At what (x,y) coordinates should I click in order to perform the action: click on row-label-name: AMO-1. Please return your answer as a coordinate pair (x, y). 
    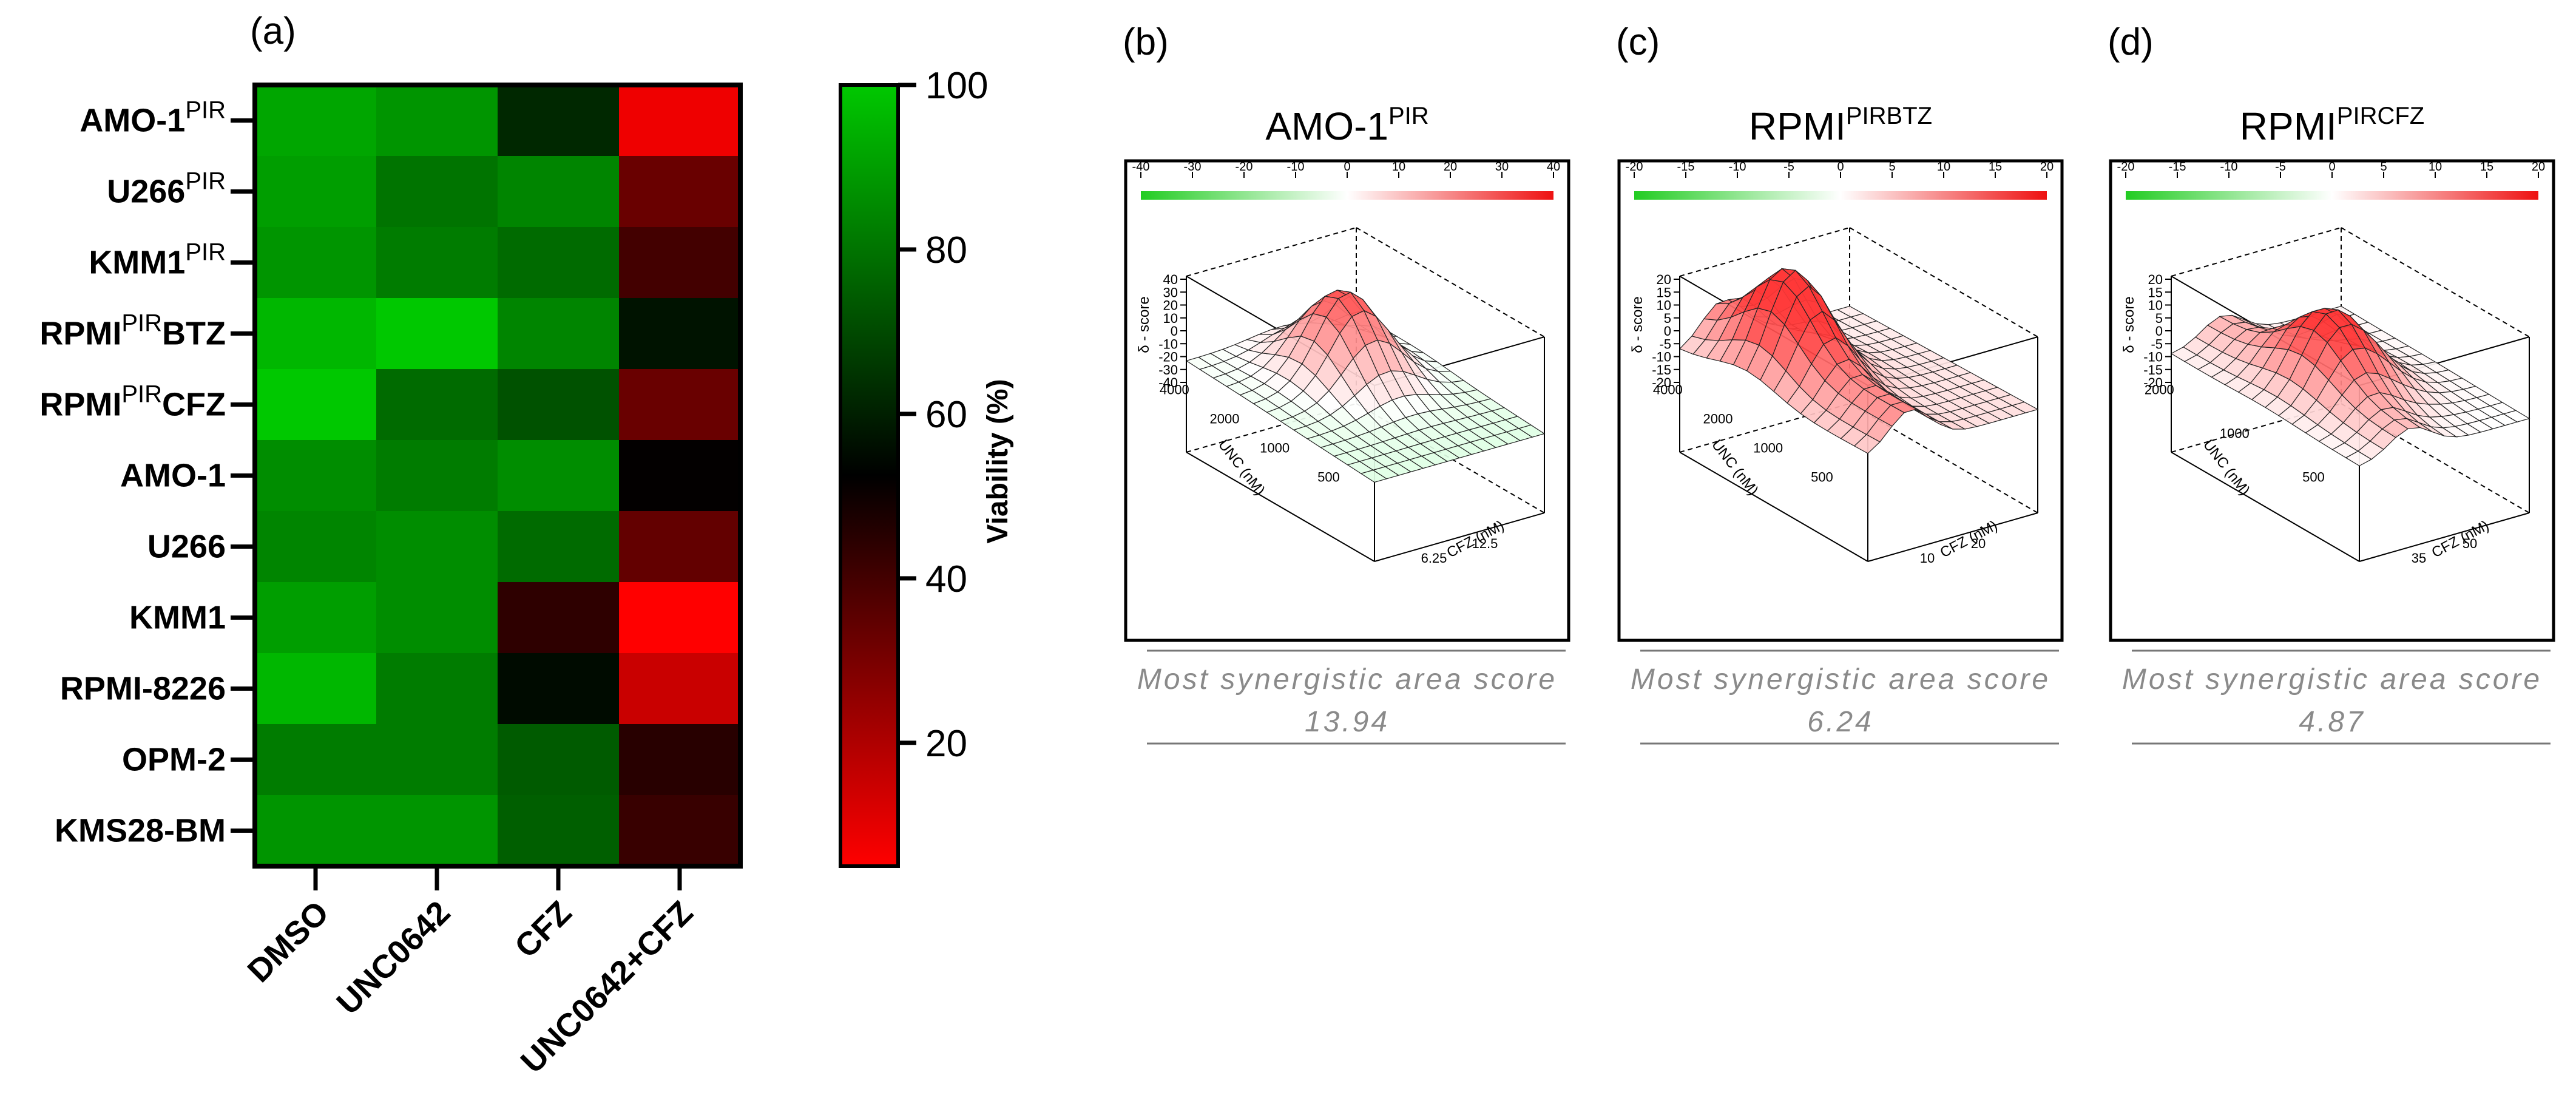
    Looking at the image, I should click on (132, 121).